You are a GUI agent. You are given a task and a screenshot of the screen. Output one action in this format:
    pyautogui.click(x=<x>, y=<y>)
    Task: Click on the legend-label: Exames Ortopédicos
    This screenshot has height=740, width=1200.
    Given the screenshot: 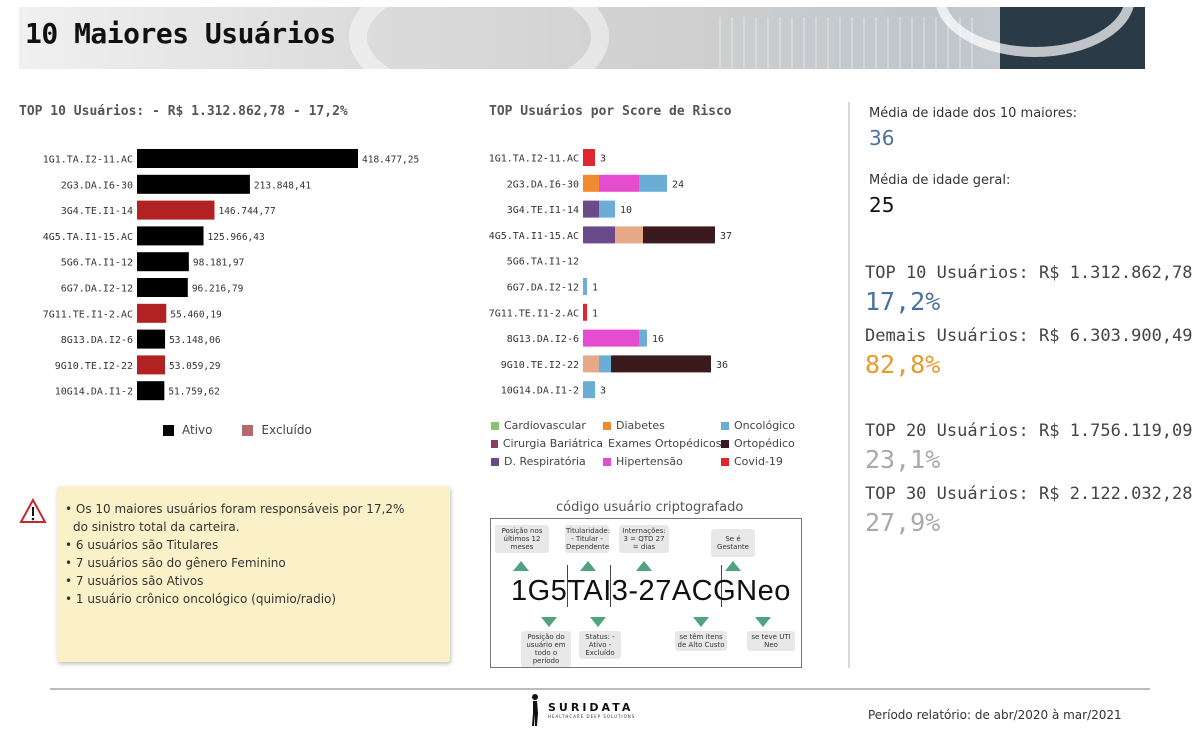 What is the action you would take?
    pyautogui.click(x=665, y=443)
    